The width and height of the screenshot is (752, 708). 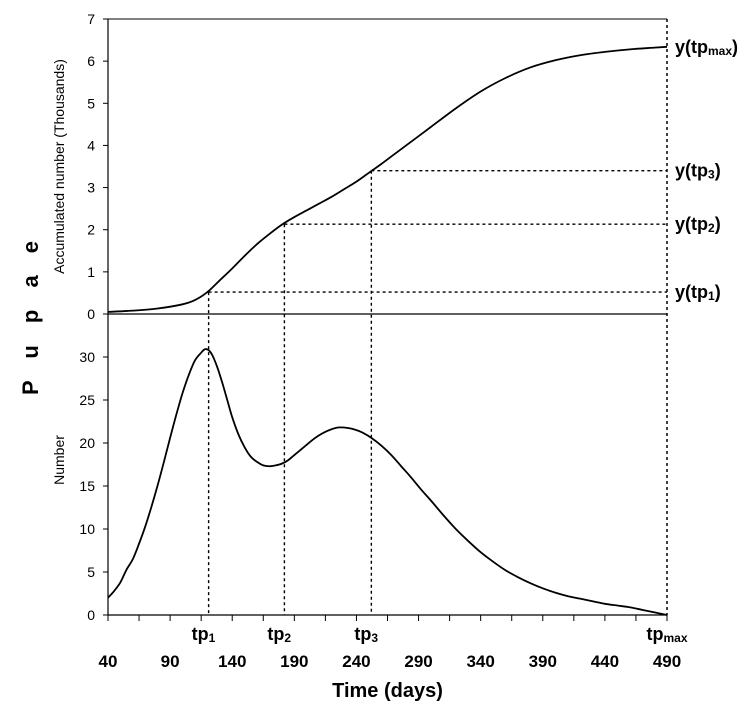 I want to click on x-tick-label: 390, so click(x=543, y=661).